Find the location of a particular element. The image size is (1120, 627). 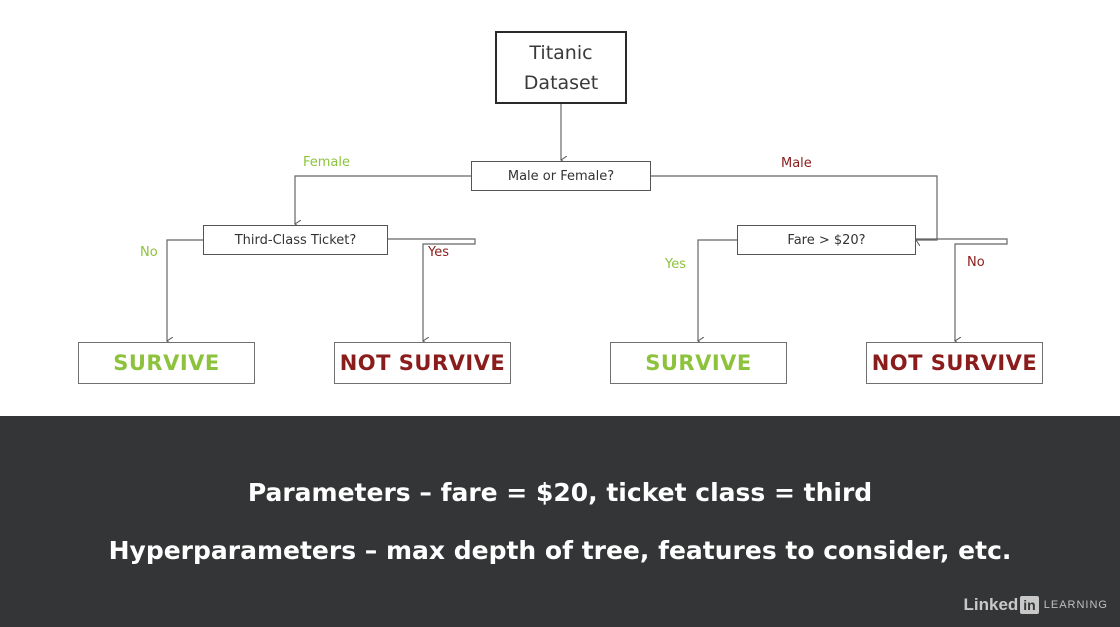

root-node-line-2: Dataset is located at coordinates (561, 82).